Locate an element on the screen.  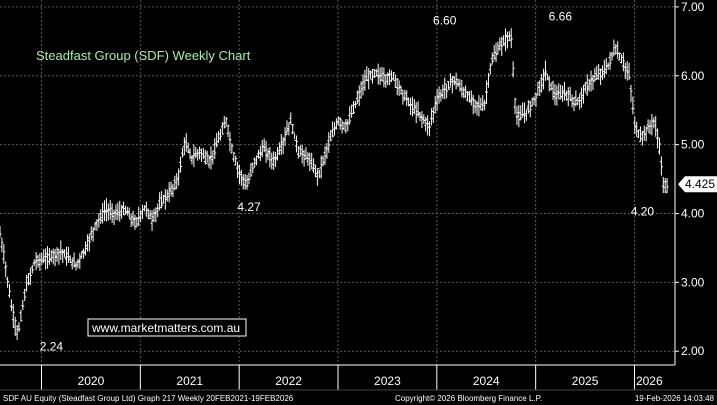
x-tick-label: 2024 is located at coordinates (486, 381).